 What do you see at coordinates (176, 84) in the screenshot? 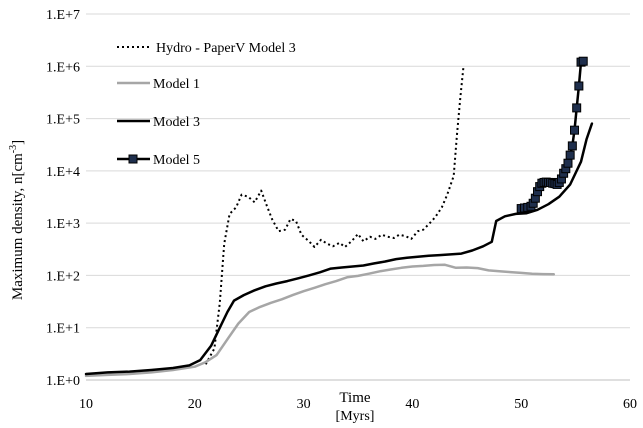
I see `legend-label-model-1: Model 1` at bounding box center [176, 84].